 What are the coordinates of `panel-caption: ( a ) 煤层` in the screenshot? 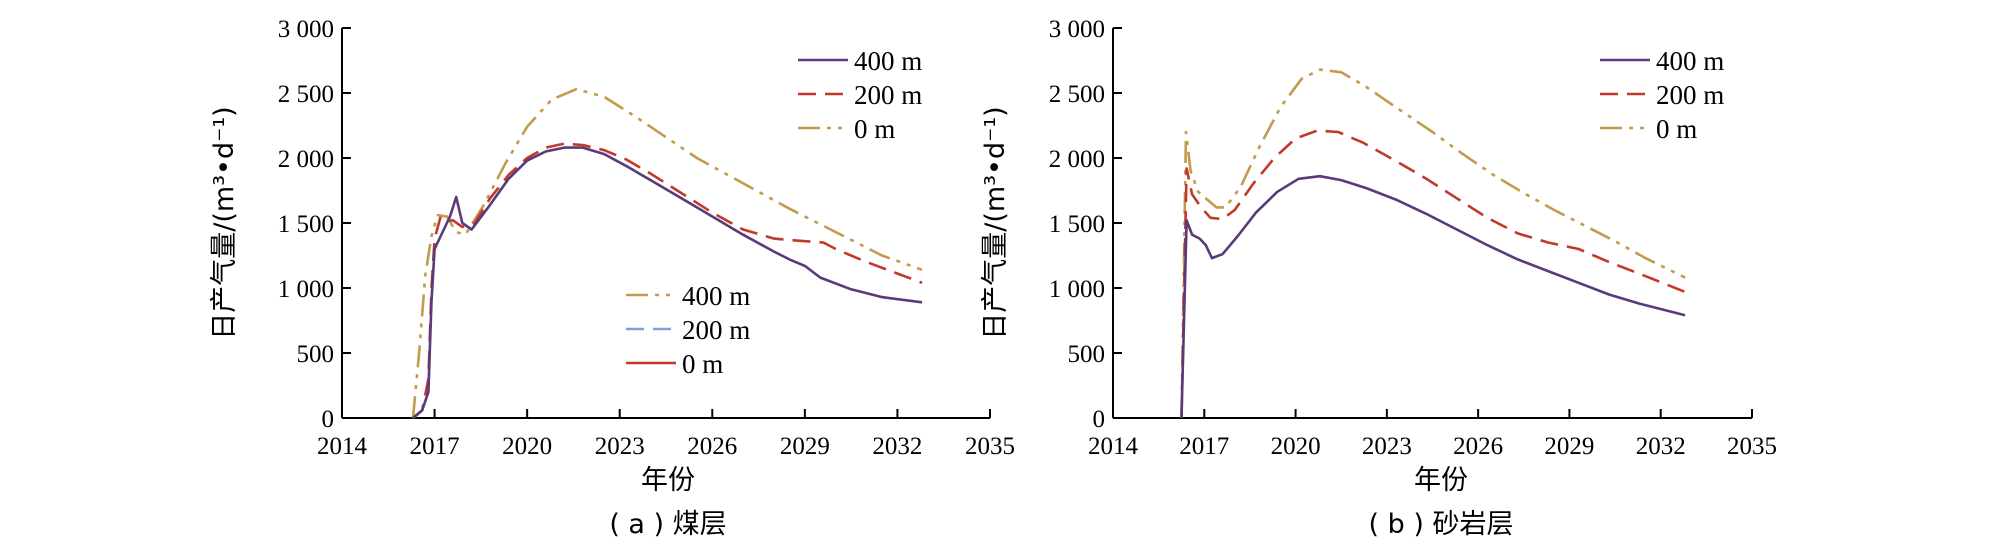 It's located at (667, 524).